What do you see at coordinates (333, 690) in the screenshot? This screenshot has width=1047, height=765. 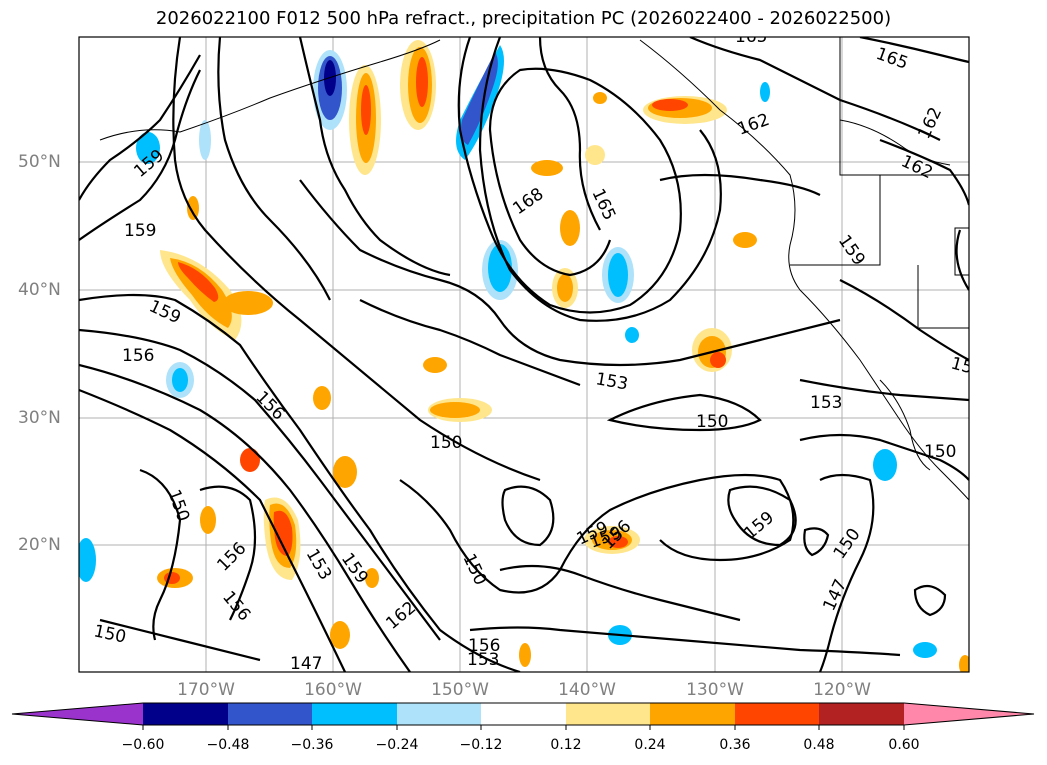 I see `lon-label-160w: 160°W` at bounding box center [333, 690].